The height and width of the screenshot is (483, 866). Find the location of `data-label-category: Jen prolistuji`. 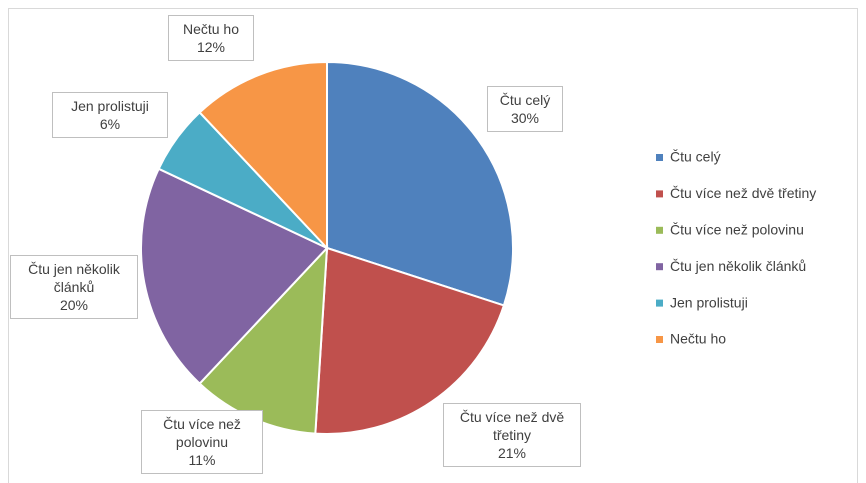

data-label-category: Jen prolistuji is located at coordinates (110, 106).